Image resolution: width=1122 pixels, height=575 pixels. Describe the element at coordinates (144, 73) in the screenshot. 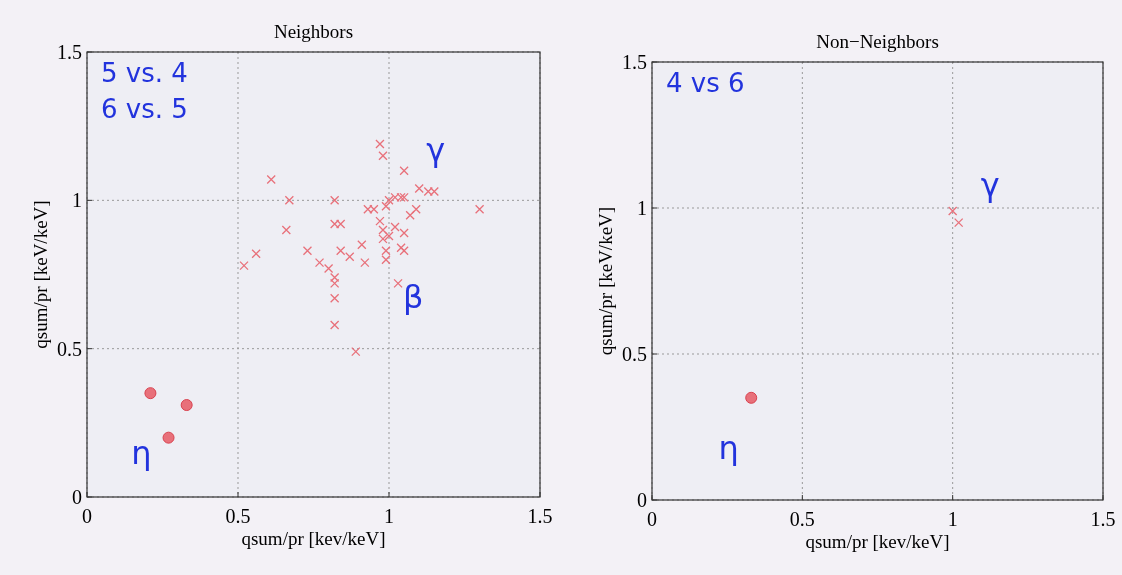

I see `annotation: 5 vs. 4` at that location.